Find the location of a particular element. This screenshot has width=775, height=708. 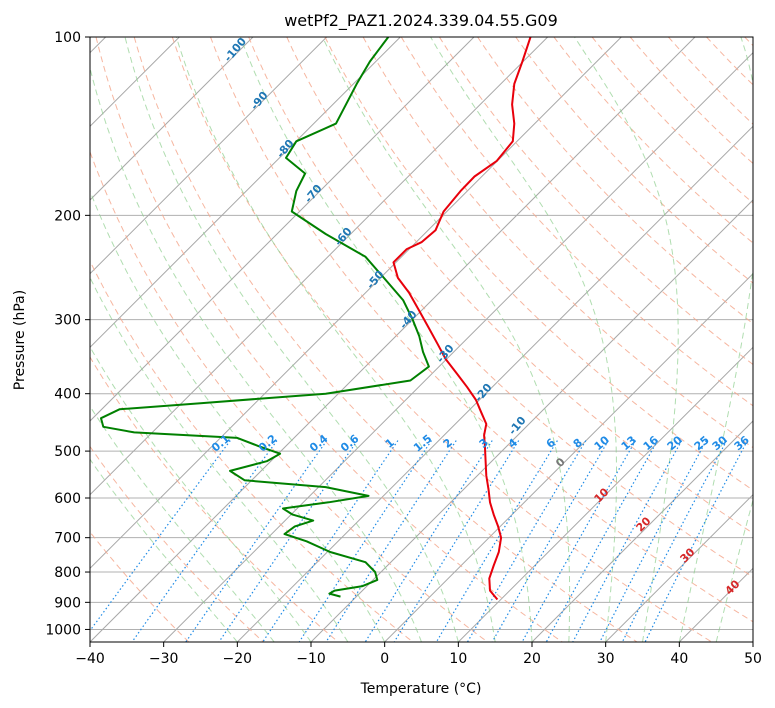

y-tick-label: 200 is located at coordinates (67, 216).